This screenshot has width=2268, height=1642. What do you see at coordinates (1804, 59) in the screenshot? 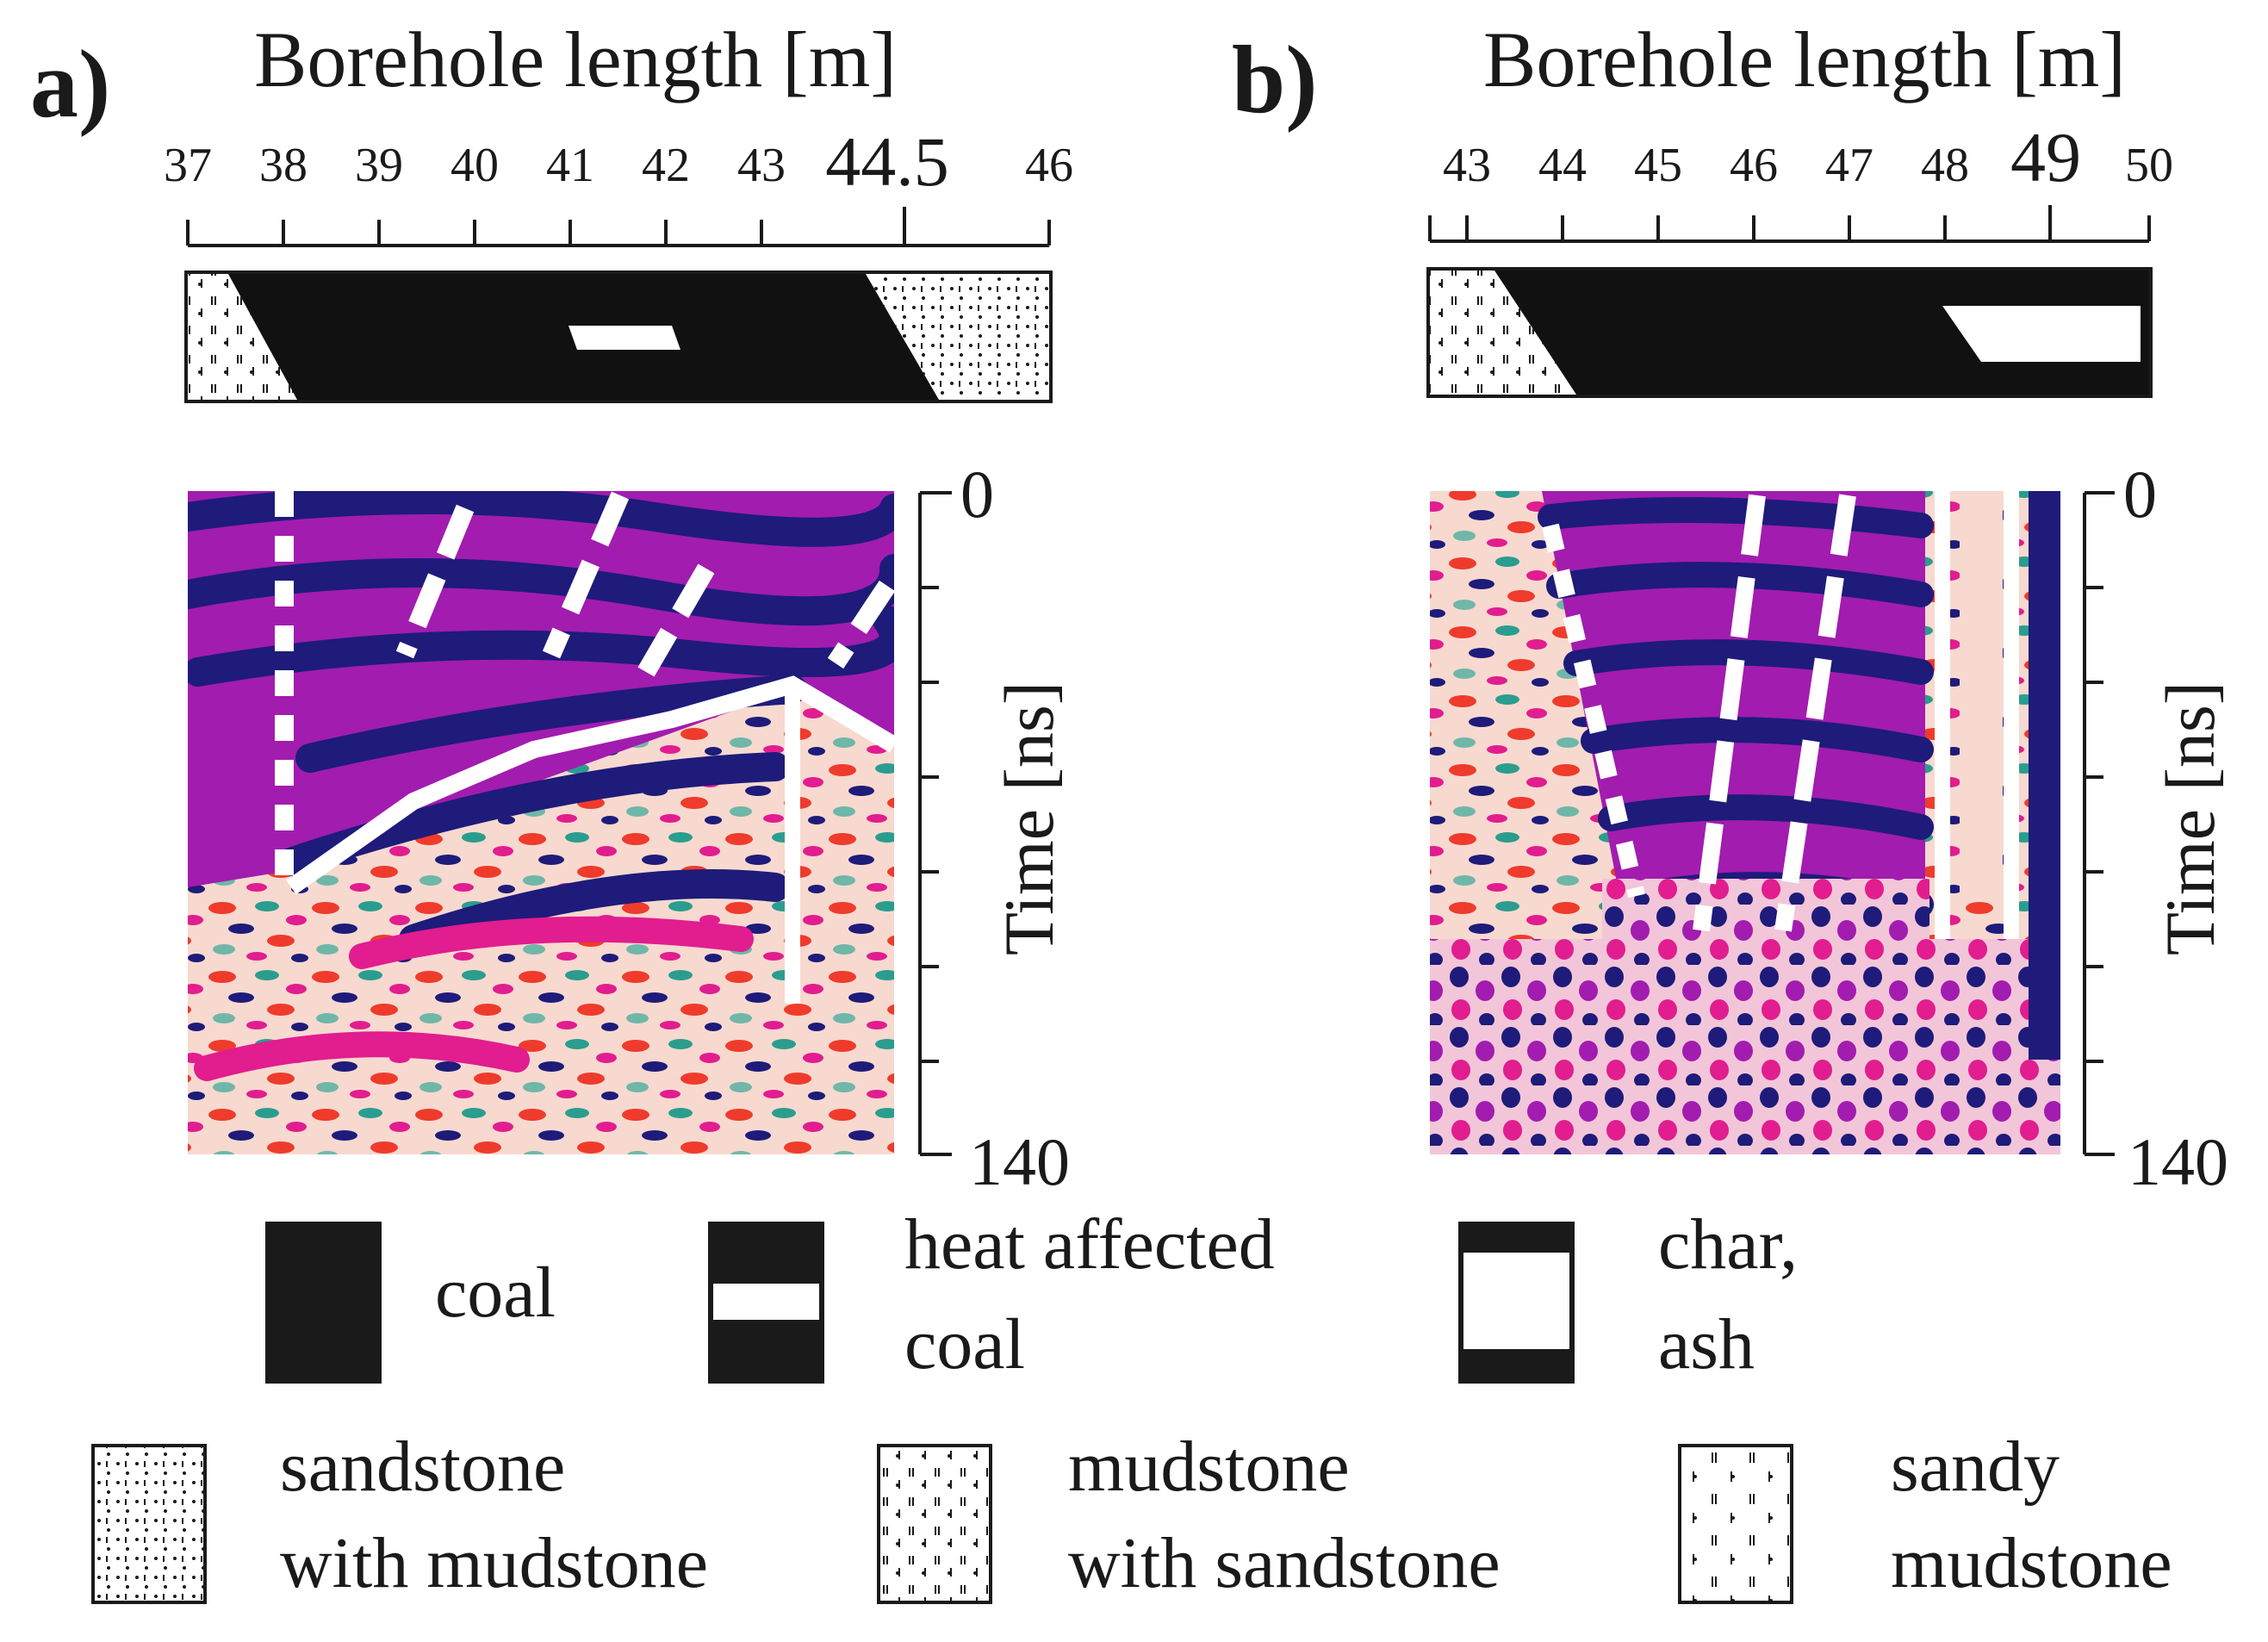
I see `panel-b-axis-title: Borehole length [m]` at bounding box center [1804, 59].